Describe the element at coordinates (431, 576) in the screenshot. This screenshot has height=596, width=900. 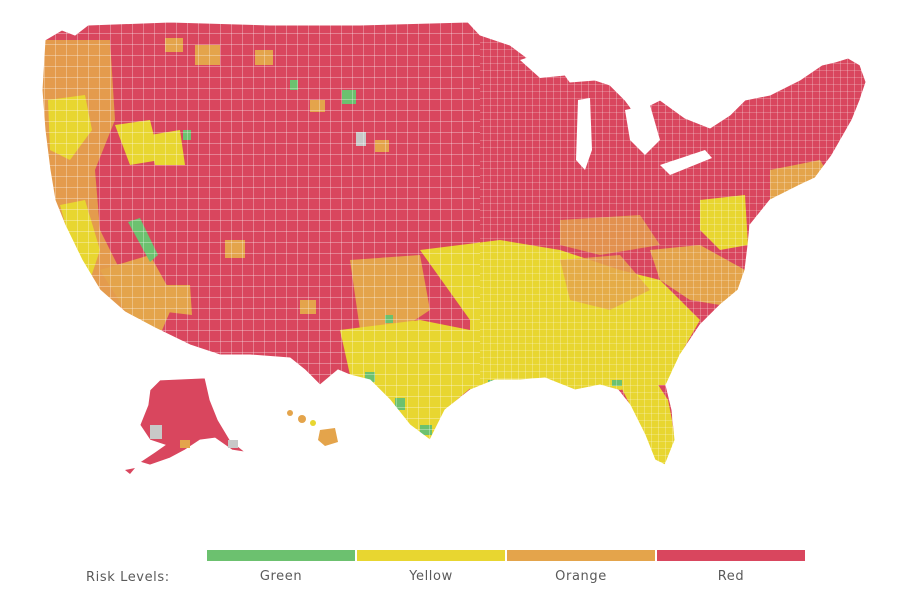
I see `legend-label-yellow: Yellow` at that location.